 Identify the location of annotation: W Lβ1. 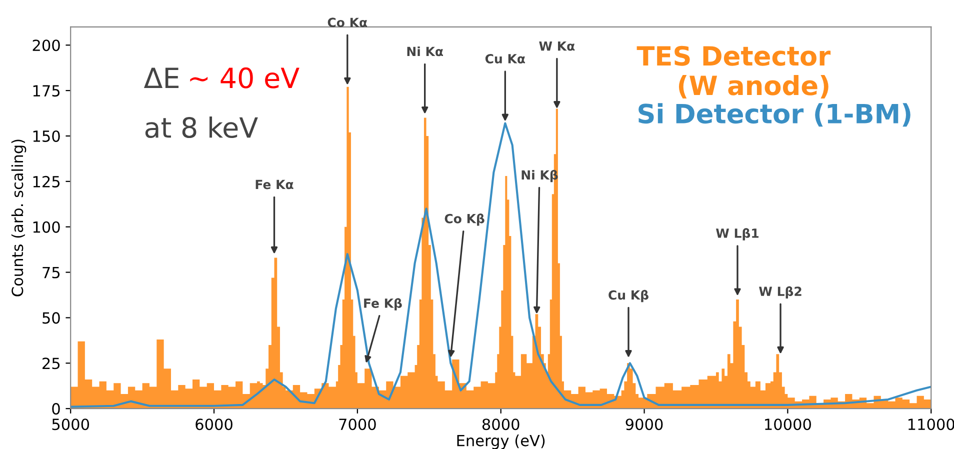
(737, 234).